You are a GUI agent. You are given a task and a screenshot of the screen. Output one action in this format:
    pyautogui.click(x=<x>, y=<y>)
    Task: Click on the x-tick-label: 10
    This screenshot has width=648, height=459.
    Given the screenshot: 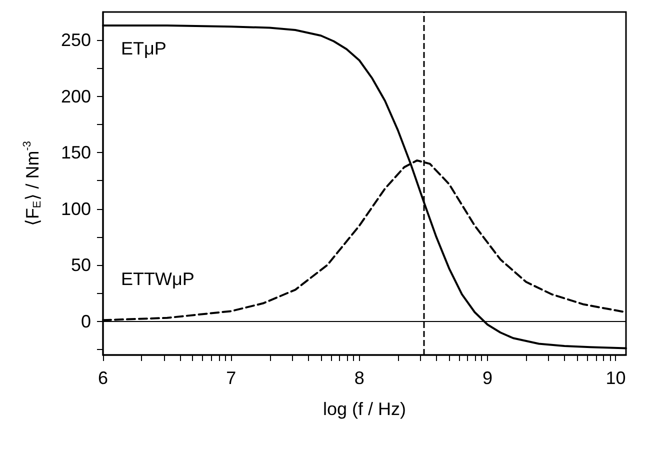 What is the action you would take?
    pyautogui.click(x=616, y=378)
    